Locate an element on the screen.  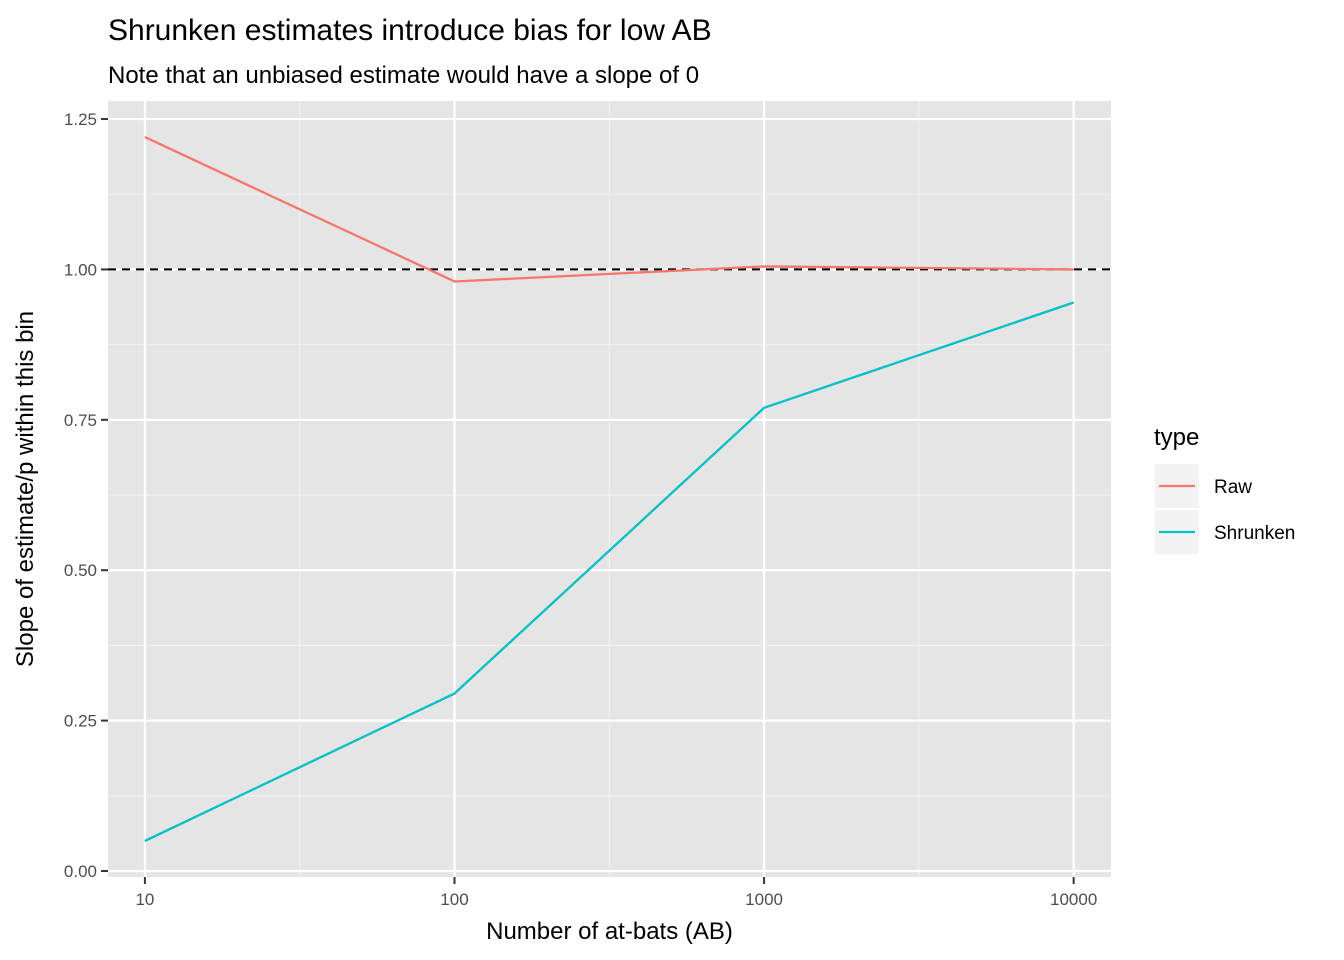
y-tick-label: 0.00 is located at coordinates (80, 871).